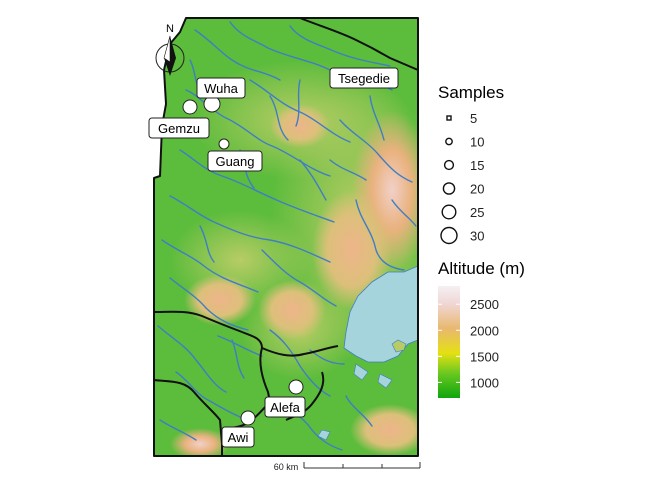 The width and height of the screenshot is (672, 480). Describe the element at coordinates (477, 236) in the screenshot. I see `samples-legend-label: 30` at that location.